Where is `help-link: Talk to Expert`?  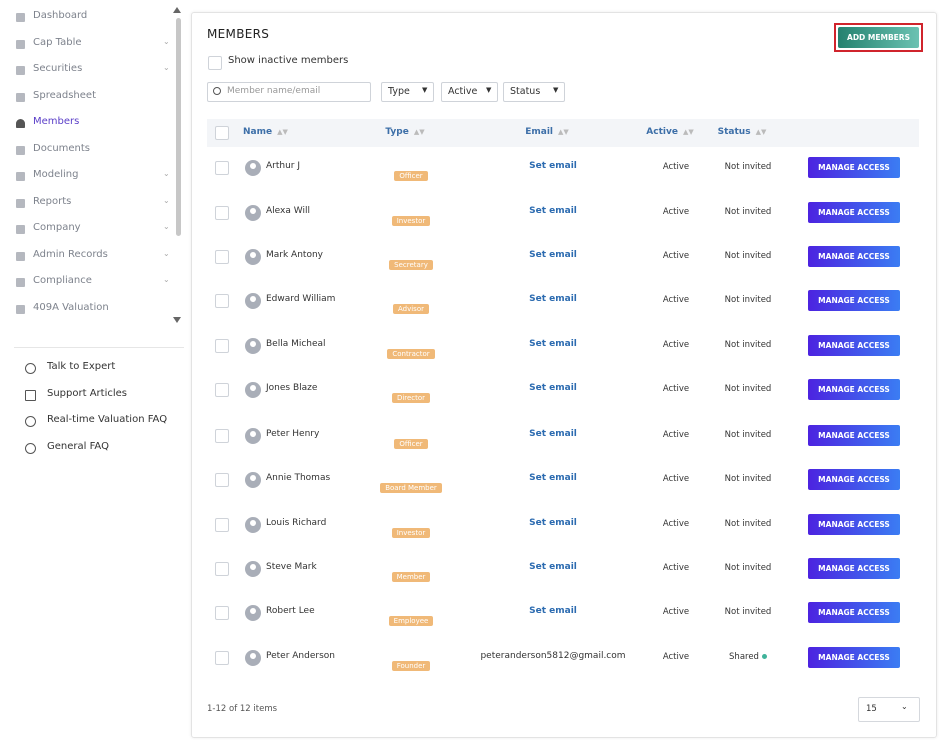
help-link: Talk to Expert is located at coordinates (81, 366).